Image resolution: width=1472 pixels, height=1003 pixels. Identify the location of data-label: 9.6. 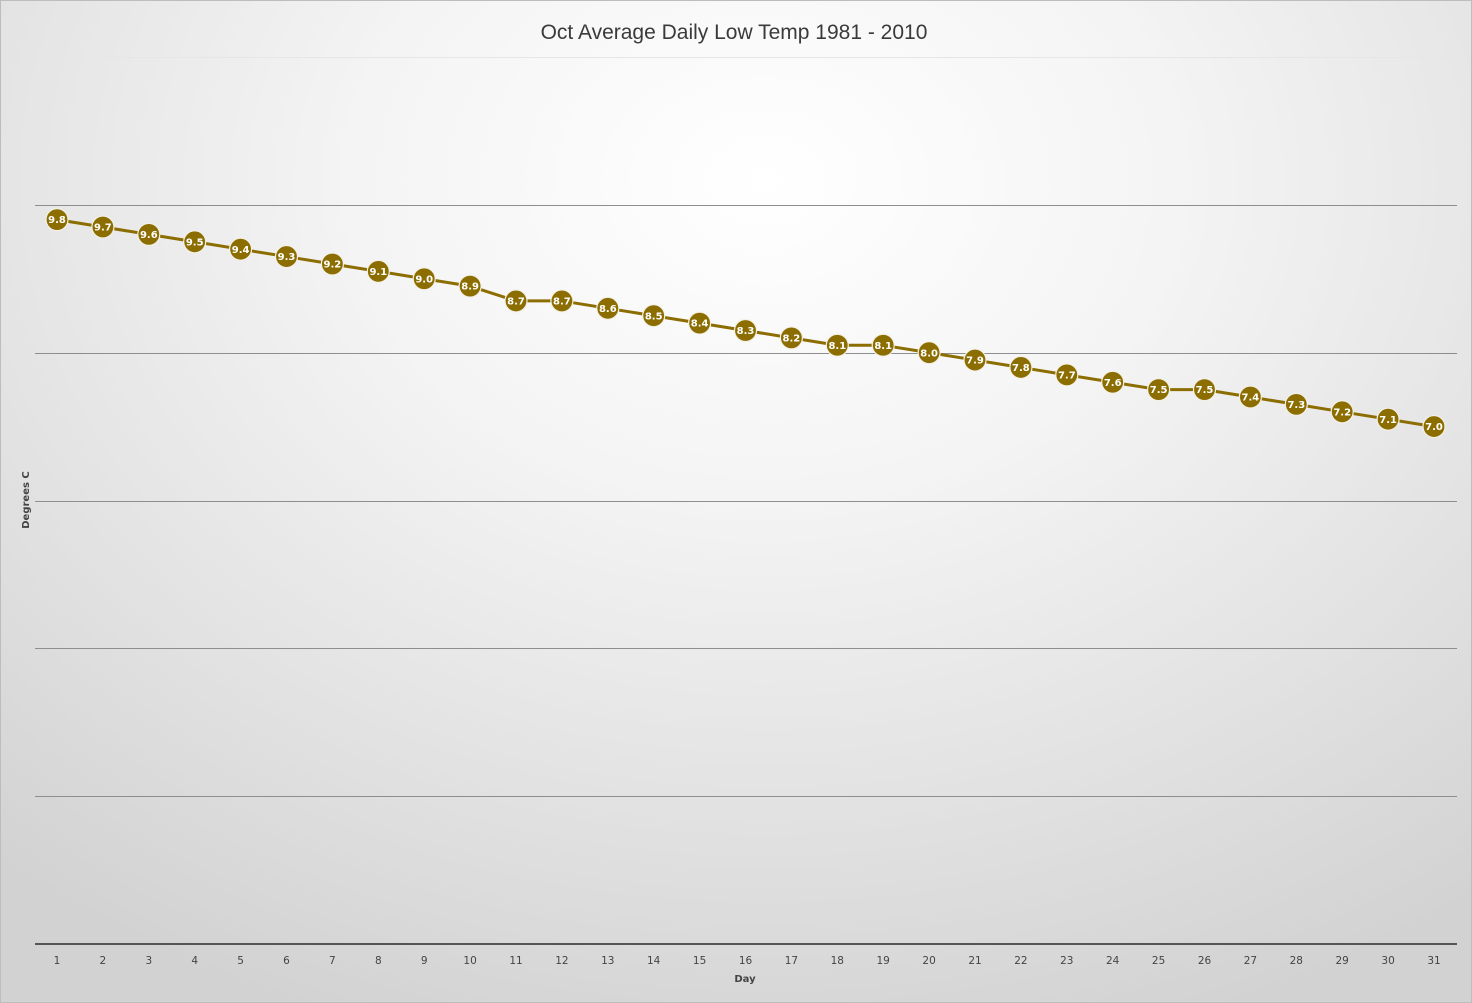
(149, 235).